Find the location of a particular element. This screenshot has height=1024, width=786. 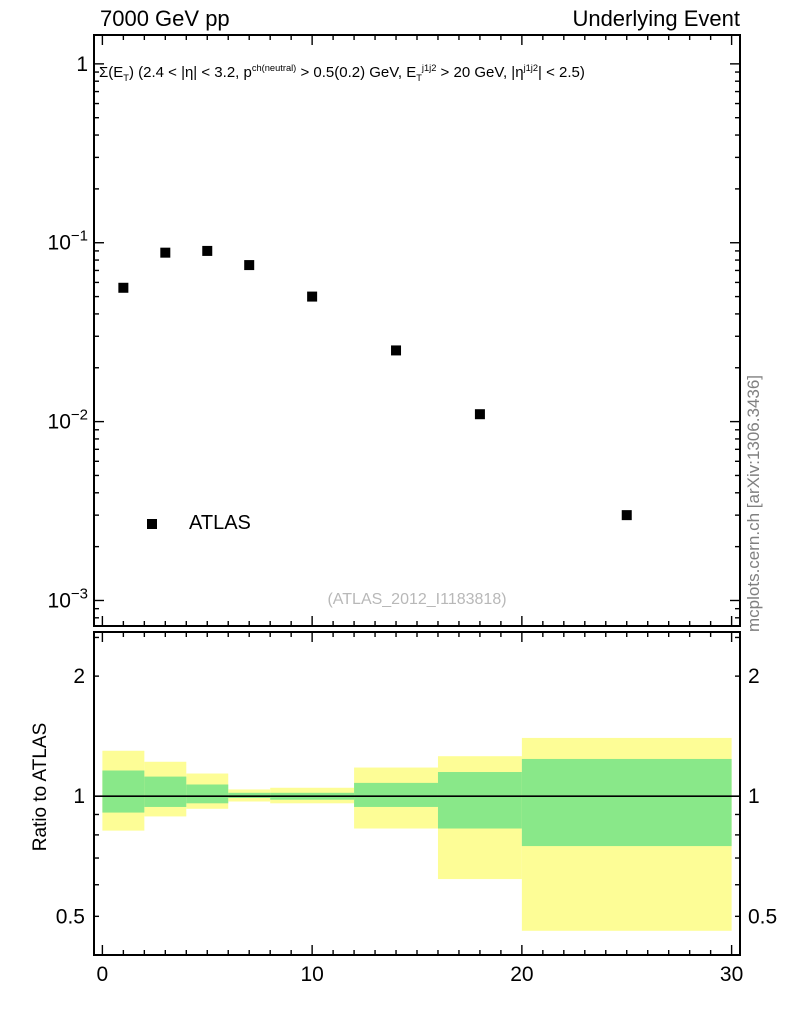

analysis-watermark: (ATLAS_2012_I1183818) is located at coordinates (417, 599).